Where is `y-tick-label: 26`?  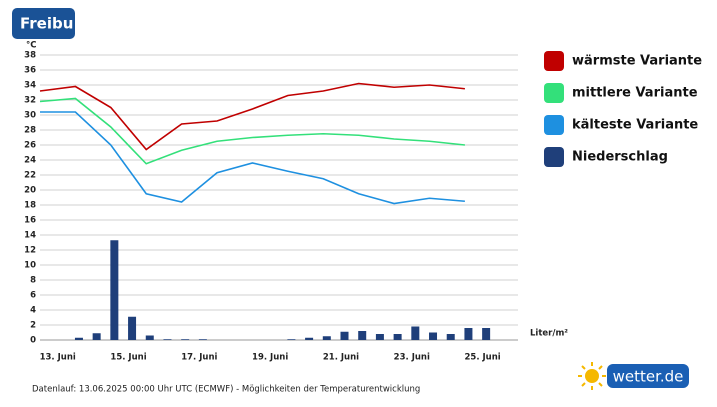 y-tick-label: 26 is located at coordinates (30, 146).